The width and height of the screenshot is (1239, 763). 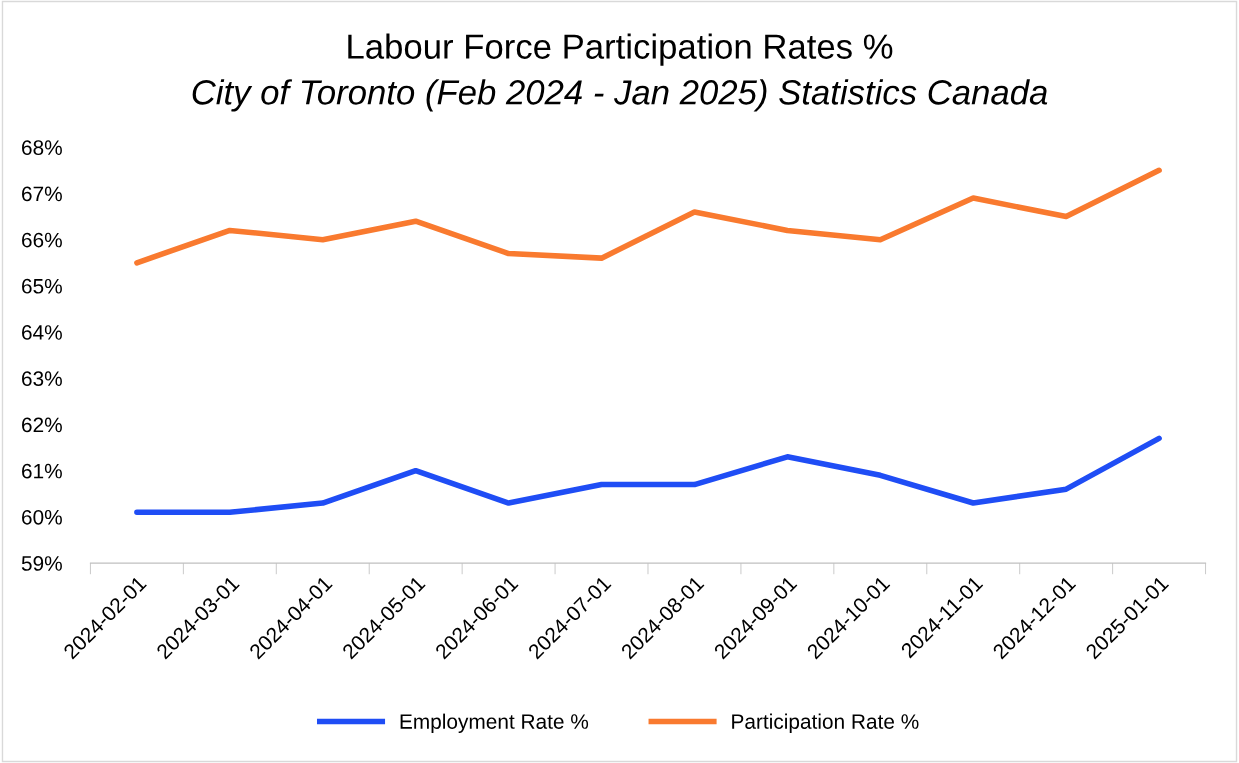 What do you see at coordinates (494, 723) in the screenshot?
I see `legend-label: Employment Rate %` at bounding box center [494, 723].